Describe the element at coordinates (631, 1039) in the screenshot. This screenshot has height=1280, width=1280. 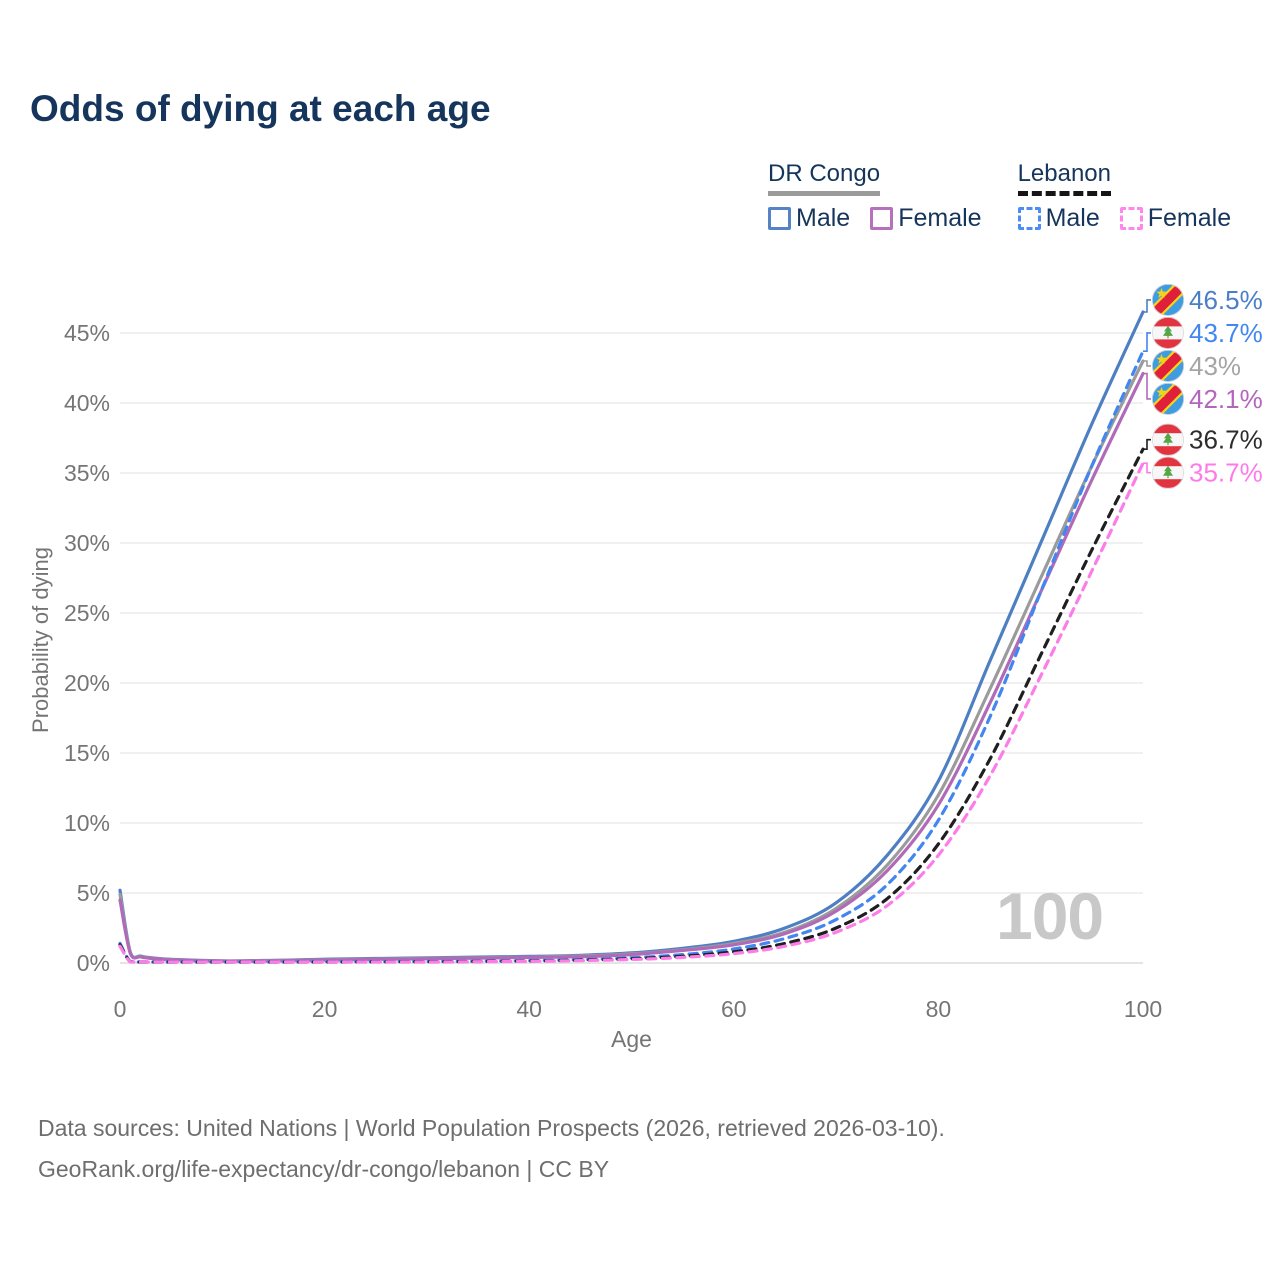
I see `x-axis-title: Age` at that location.